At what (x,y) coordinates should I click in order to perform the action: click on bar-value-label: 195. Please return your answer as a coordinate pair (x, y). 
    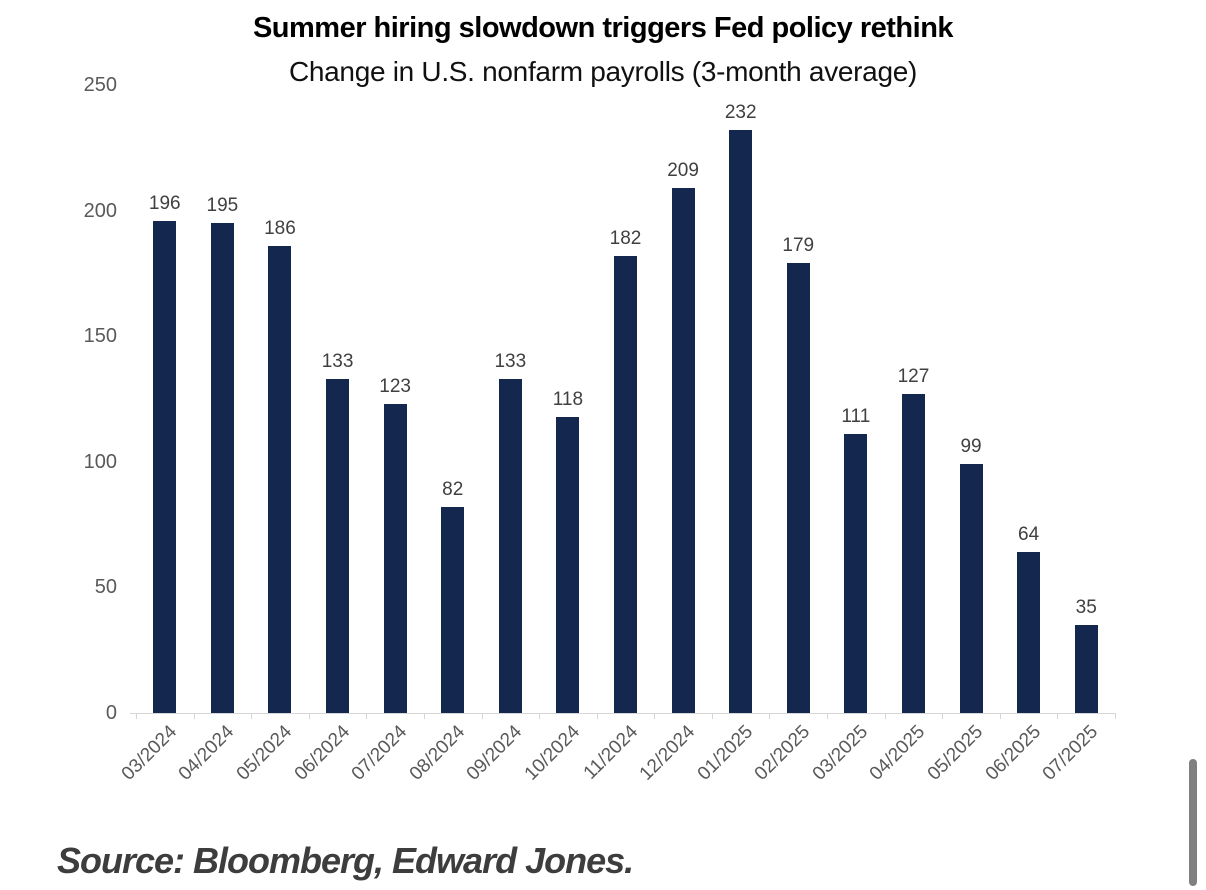
    Looking at the image, I should click on (222, 206).